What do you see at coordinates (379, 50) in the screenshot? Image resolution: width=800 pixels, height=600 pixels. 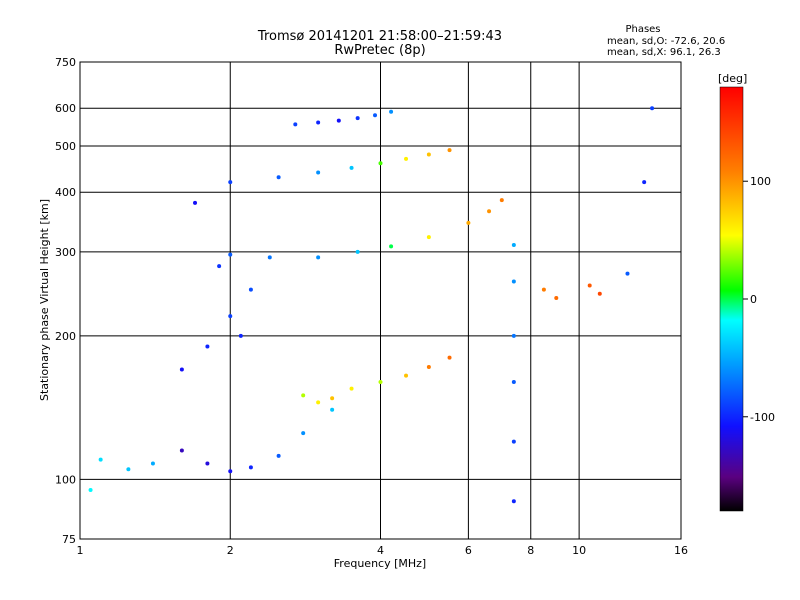 I see `chart-subtitle: RwPretec (8p)` at bounding box center [379, 50].